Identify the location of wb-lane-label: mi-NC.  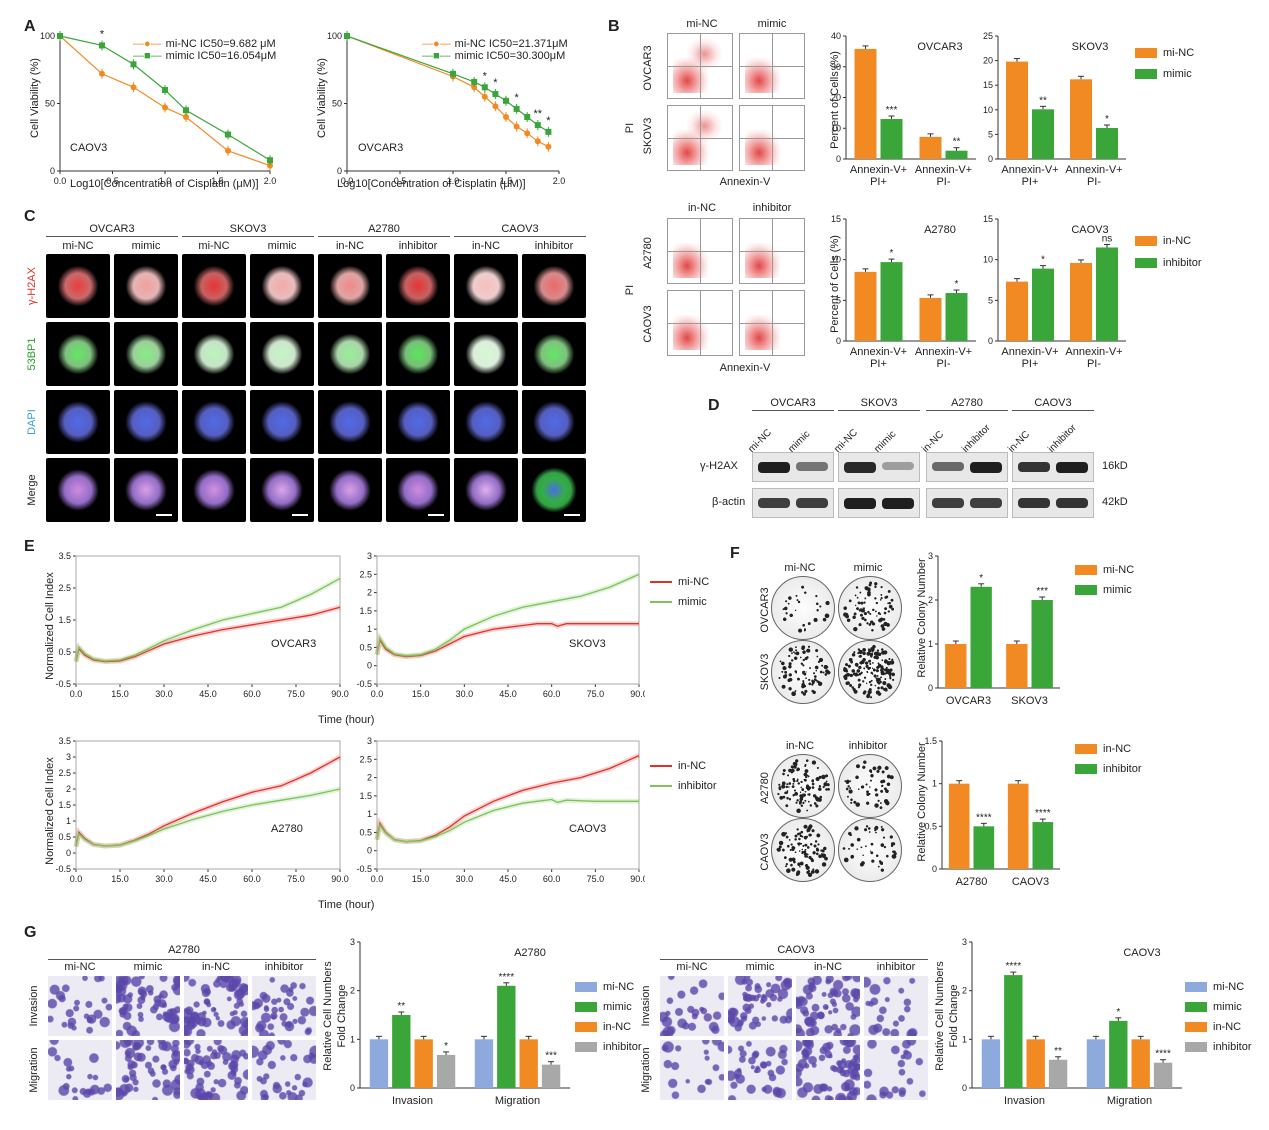
(846, 441).